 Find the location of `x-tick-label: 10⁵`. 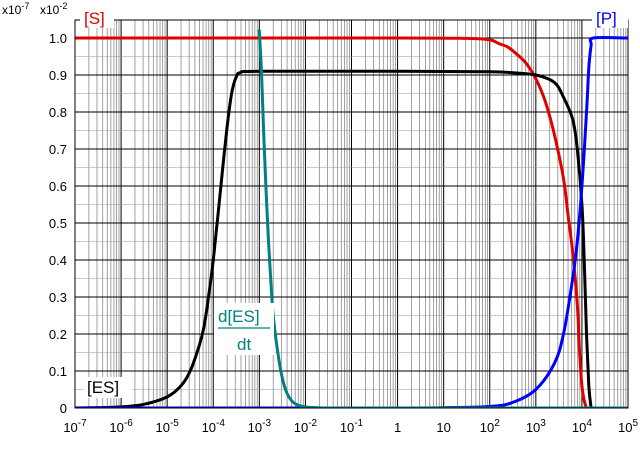

x-tick-label: 10⁵ is located at coordinates (628, 426).